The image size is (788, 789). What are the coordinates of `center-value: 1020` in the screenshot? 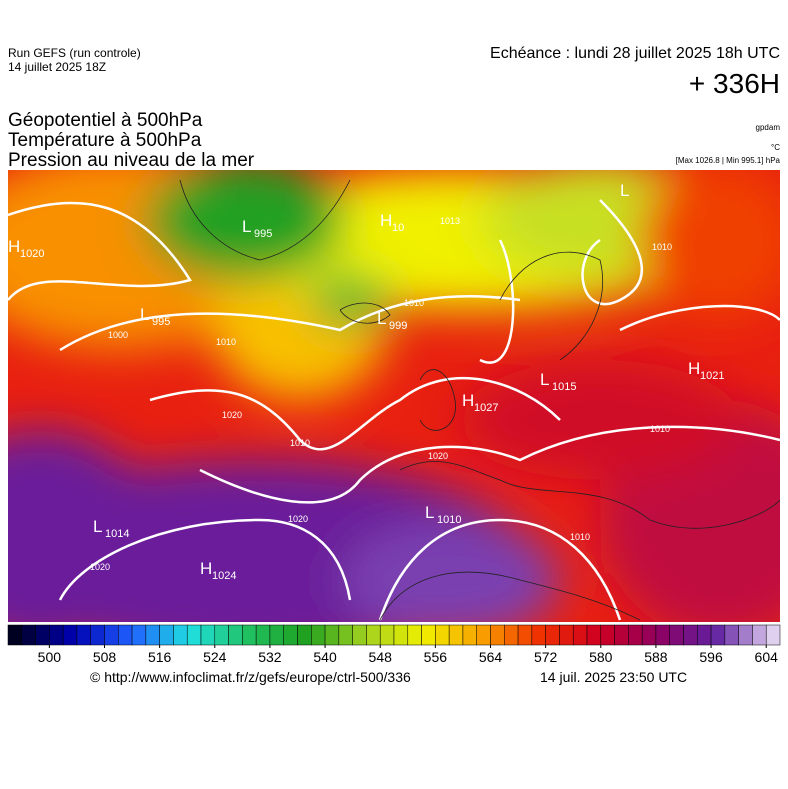 It's located at (32, 254).